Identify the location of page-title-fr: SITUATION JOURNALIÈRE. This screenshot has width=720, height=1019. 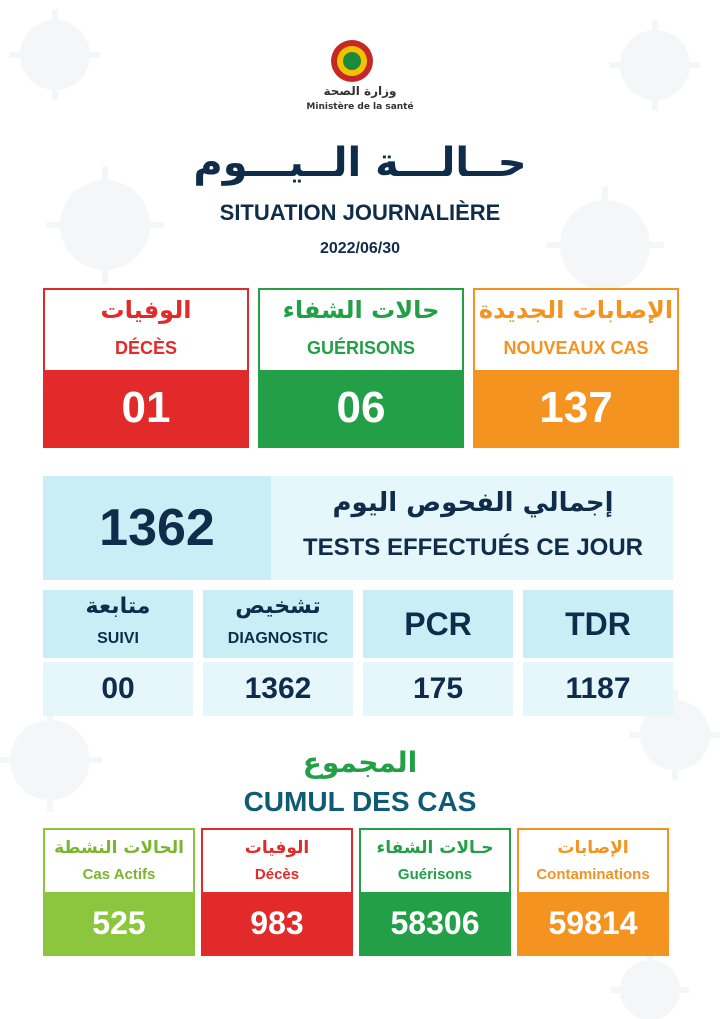
(360, 212).